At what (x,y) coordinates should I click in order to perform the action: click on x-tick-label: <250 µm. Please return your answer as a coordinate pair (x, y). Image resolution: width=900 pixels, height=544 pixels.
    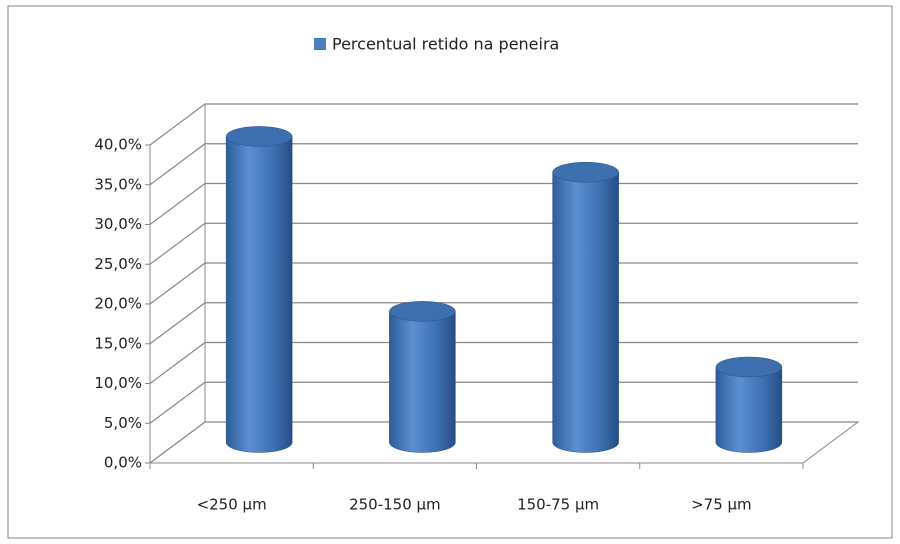
    Looking at the image, I should click on (232, 505).